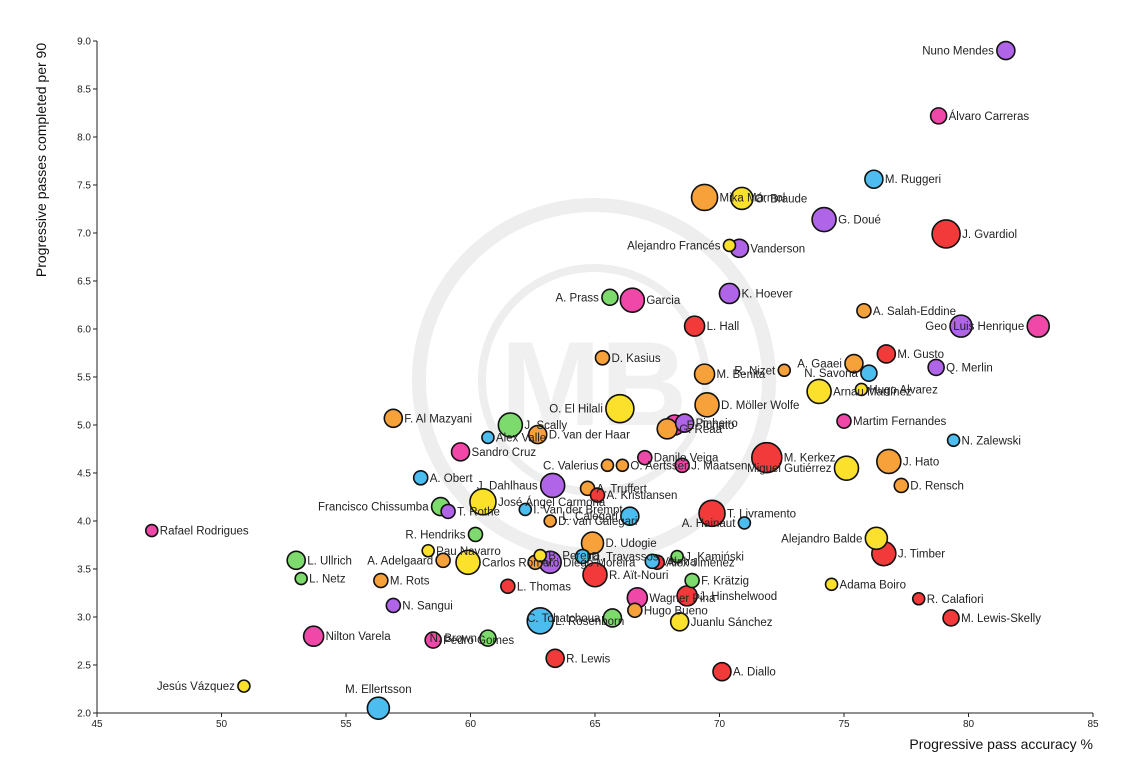  I want to click on data-point-label: Álvaro Carreras, so click(989, 116).